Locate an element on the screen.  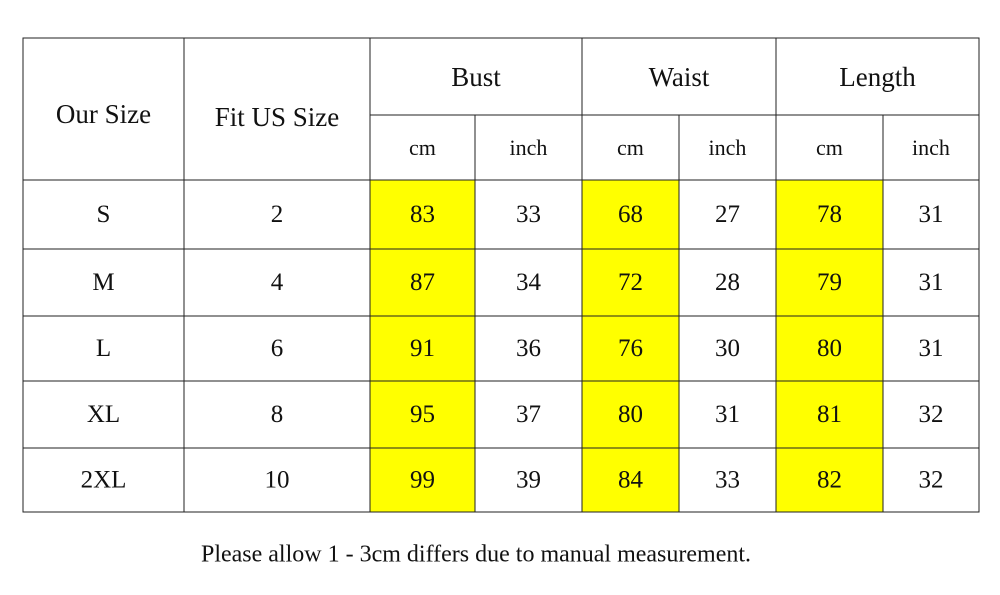
group-header: Length is located at coordinates (877, 77).